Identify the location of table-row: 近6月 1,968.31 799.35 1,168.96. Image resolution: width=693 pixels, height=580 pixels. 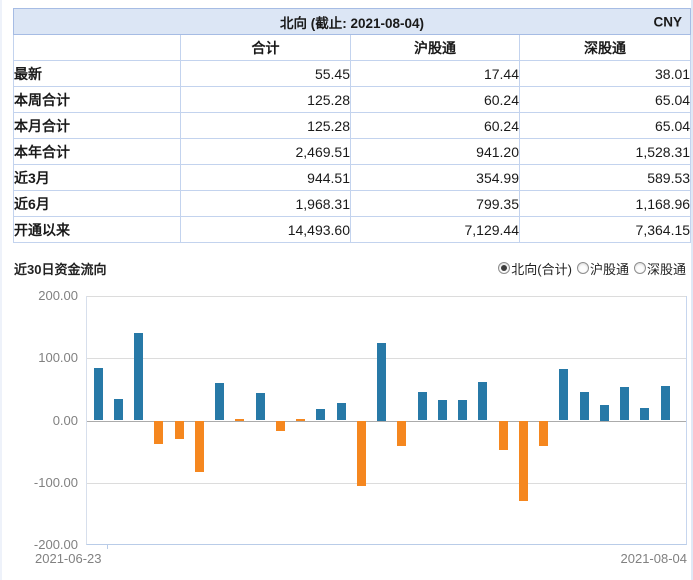
(352, 203).